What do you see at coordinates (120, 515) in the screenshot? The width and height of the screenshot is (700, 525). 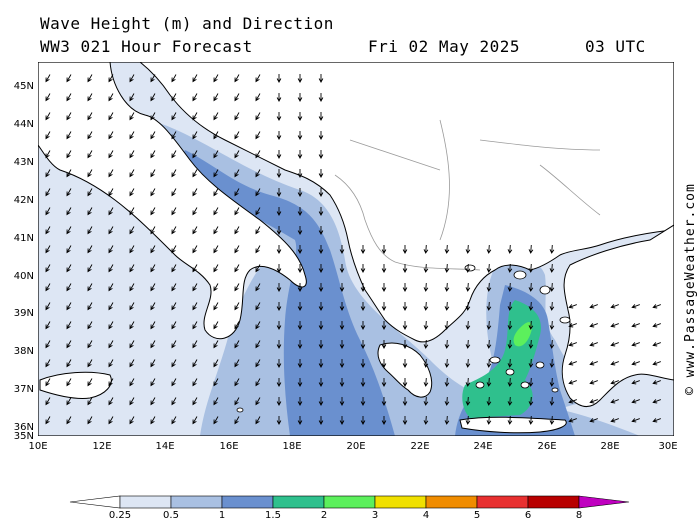 I see `colorbar-label: 0.25` at bounding box center [120, 515].